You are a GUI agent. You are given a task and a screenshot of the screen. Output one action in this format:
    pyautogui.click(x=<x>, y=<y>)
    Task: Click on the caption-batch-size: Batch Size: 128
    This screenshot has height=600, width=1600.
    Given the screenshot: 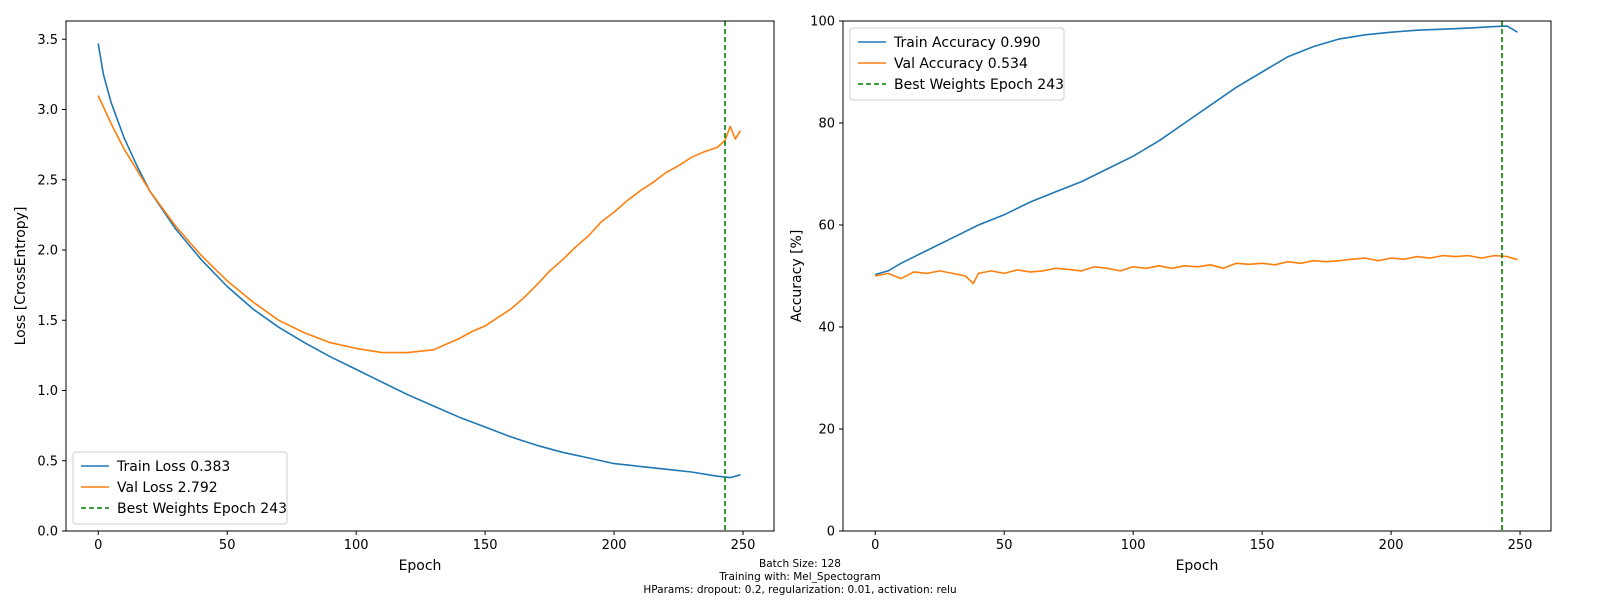 What is the action you would take?
    pyautogui.click(x=800, y=564)
    